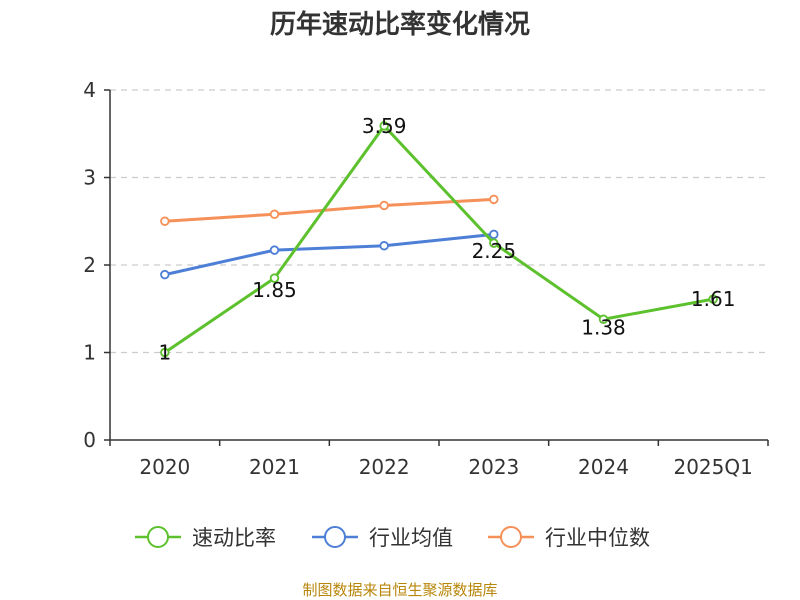 Image resolution: width=800 pixels, height=600 pixels. I want to click on data-label: 2.25, so click(494, 251).